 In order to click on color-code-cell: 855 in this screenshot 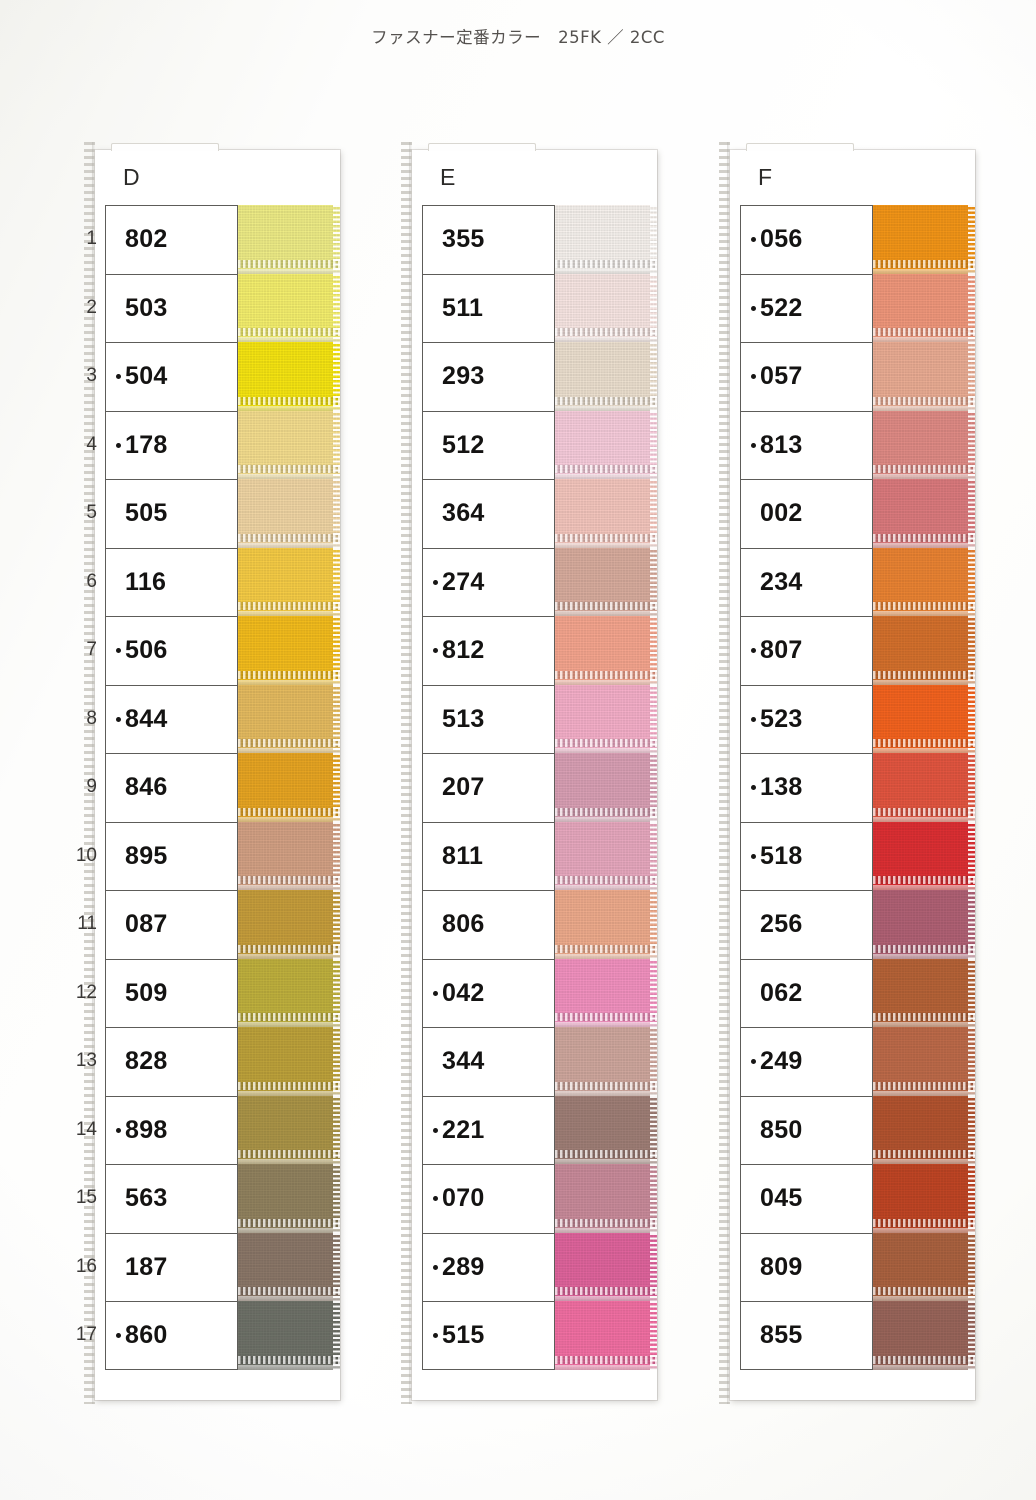, I will do `click(806, 1335)`.